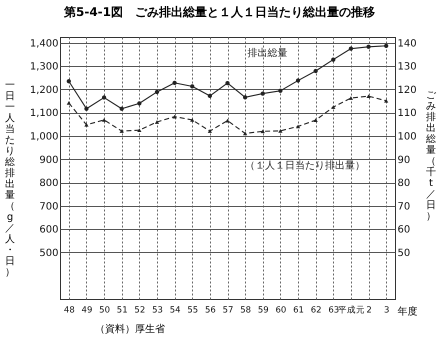  Describe the element at coordinates (175, 311) in the screenshot. I see `x-tick-label: 54` at that location.